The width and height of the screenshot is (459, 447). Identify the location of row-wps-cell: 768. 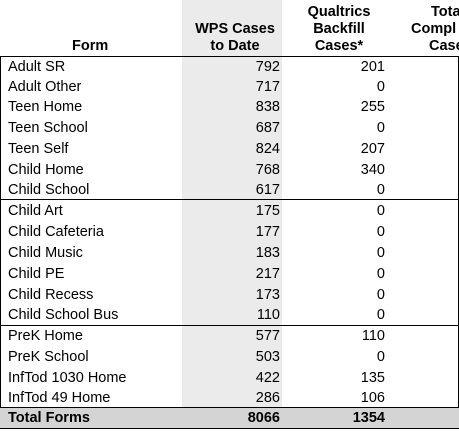
(267, 170).